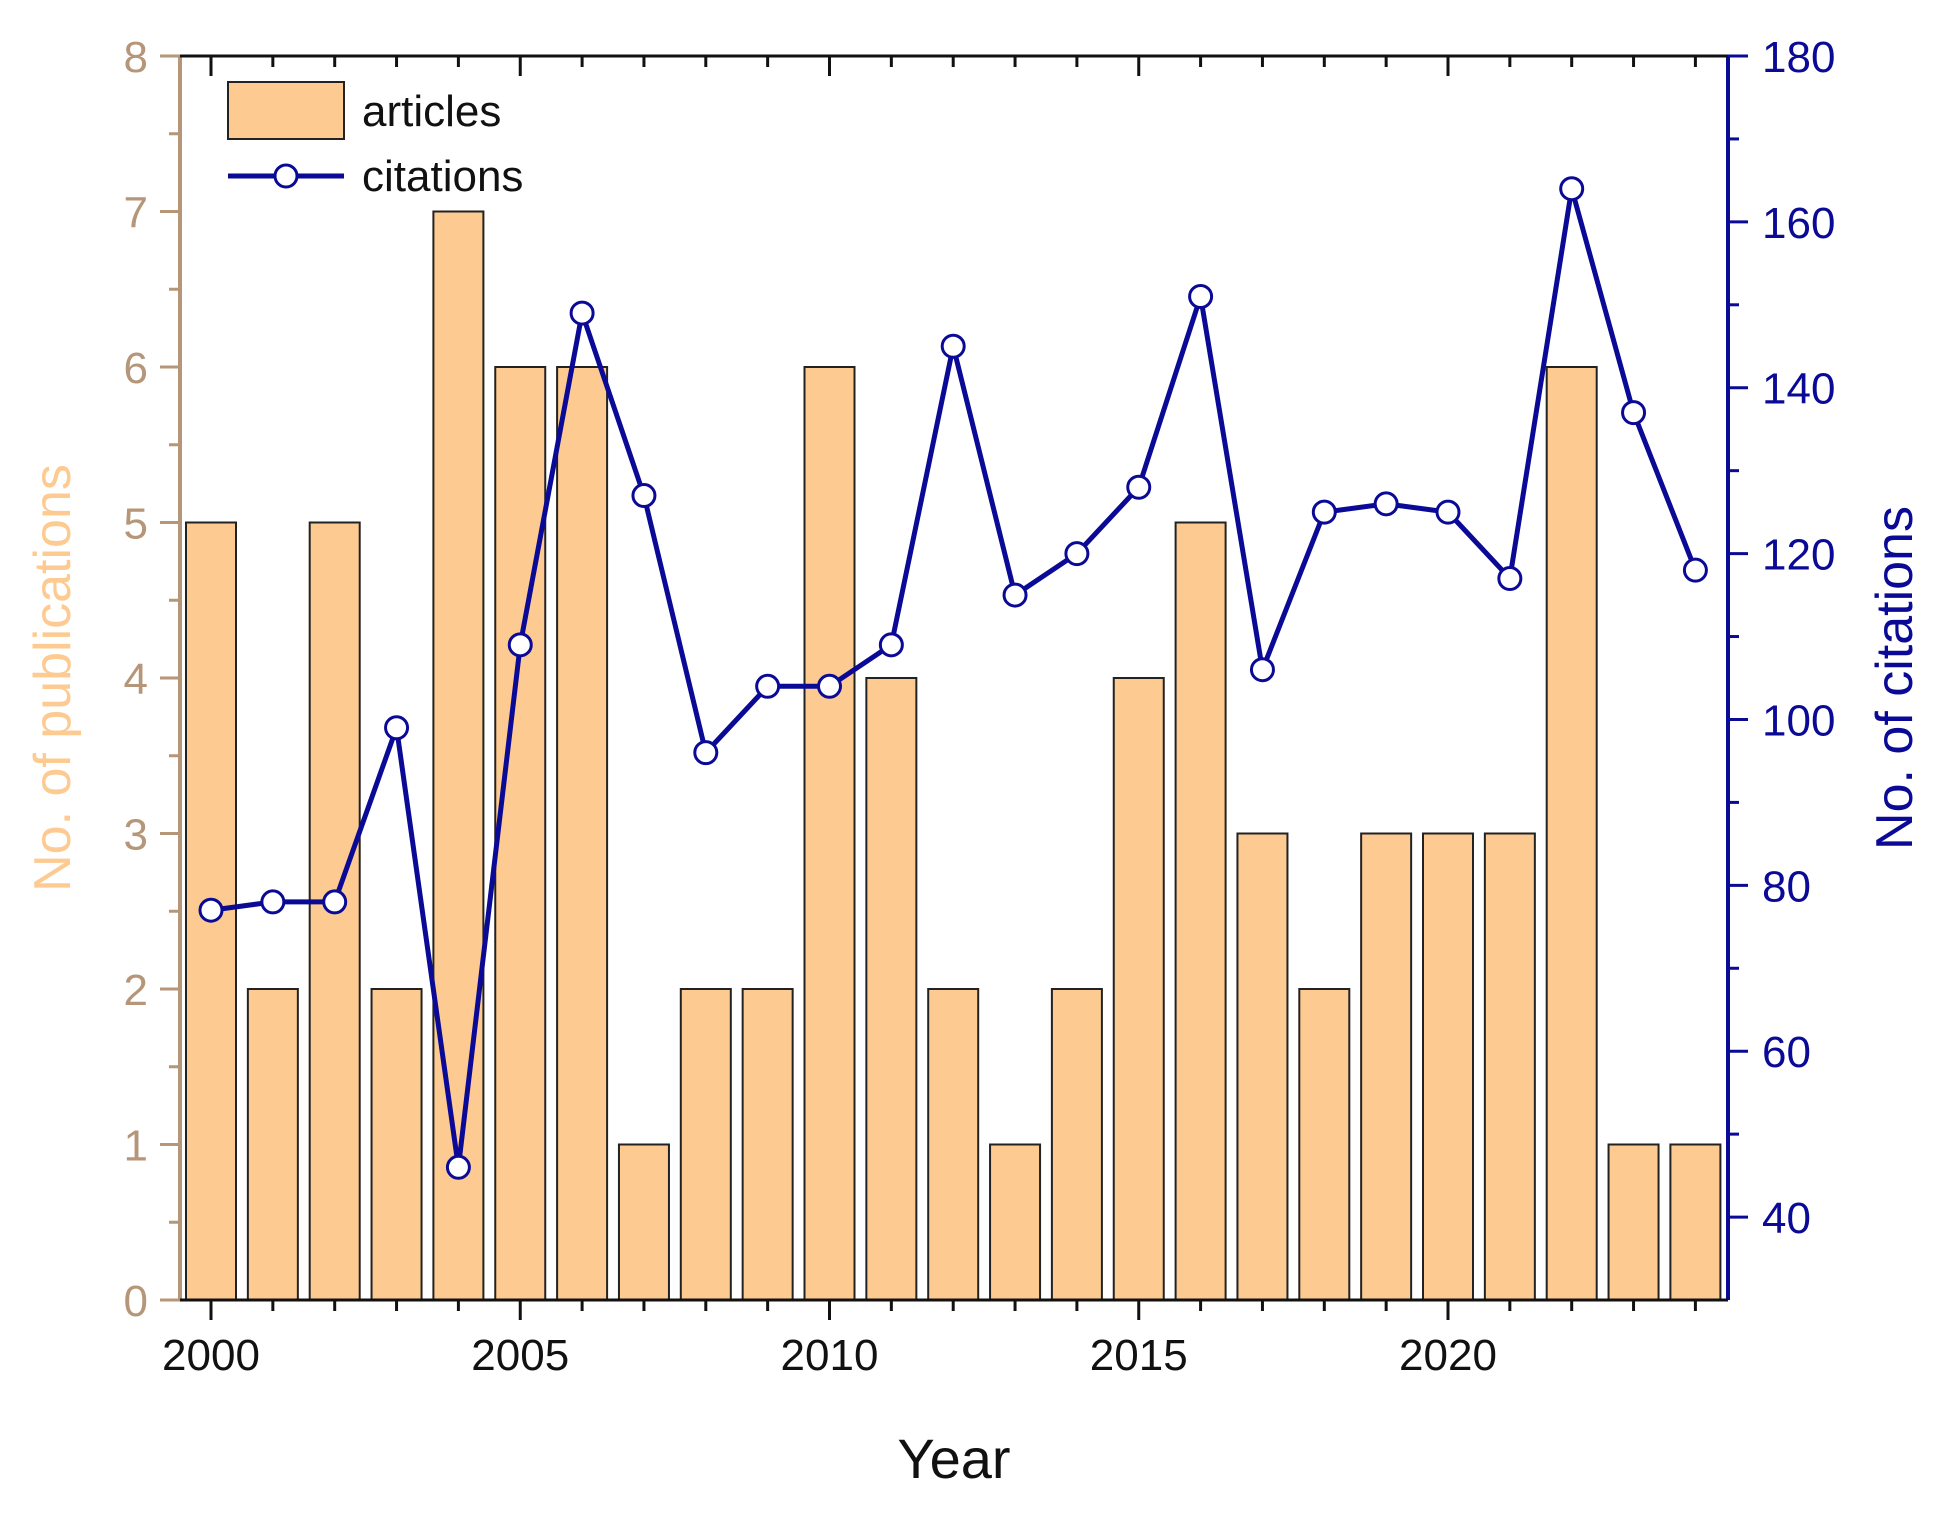  I want to click on bar-2015, so click(1138, 989).